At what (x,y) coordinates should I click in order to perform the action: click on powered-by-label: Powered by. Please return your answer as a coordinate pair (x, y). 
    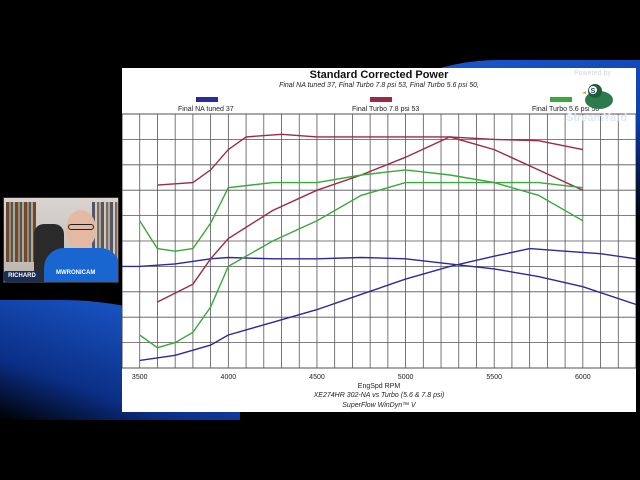
    Looking at the image, I should click on (592, 73).